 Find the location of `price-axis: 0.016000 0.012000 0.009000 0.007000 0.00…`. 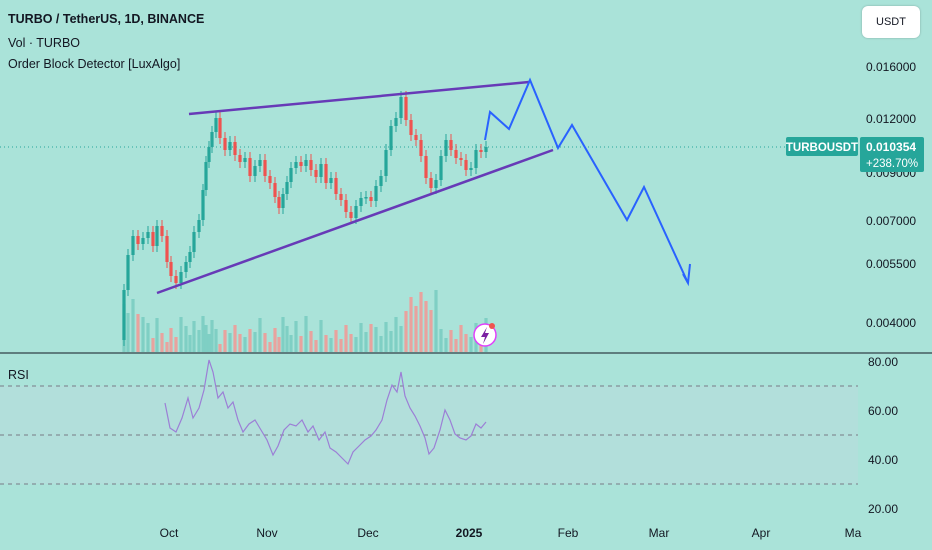

price-axis: 0.016000 0.012000 0.009000 0.007000 0.00… is located at coordinates (891, 195).